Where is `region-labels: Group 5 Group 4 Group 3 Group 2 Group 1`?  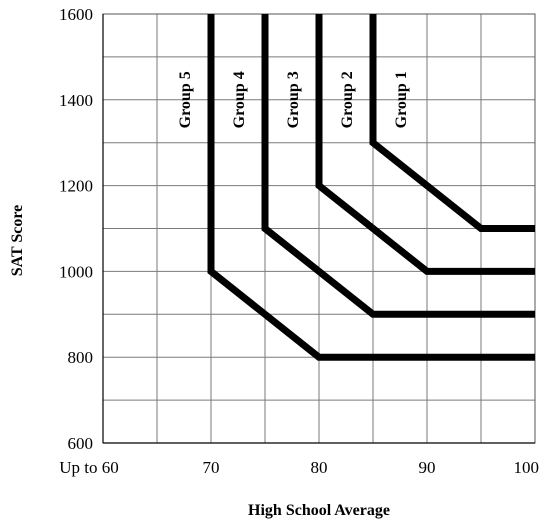
region-labels: Group 5 Group 4 Group 3 Group 2 Group 1 is located at coordinates (293, 99).